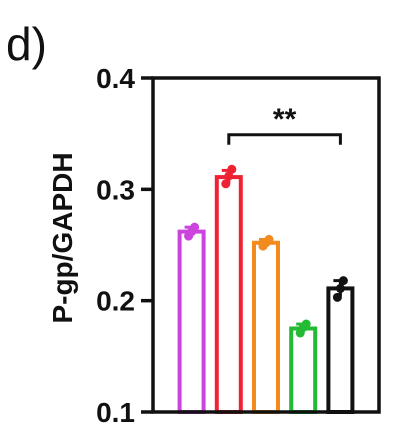  What do you see at coordinates (284, 139) in the screenshot?
I see `significance-bracket` at bounding box center [284, 139].